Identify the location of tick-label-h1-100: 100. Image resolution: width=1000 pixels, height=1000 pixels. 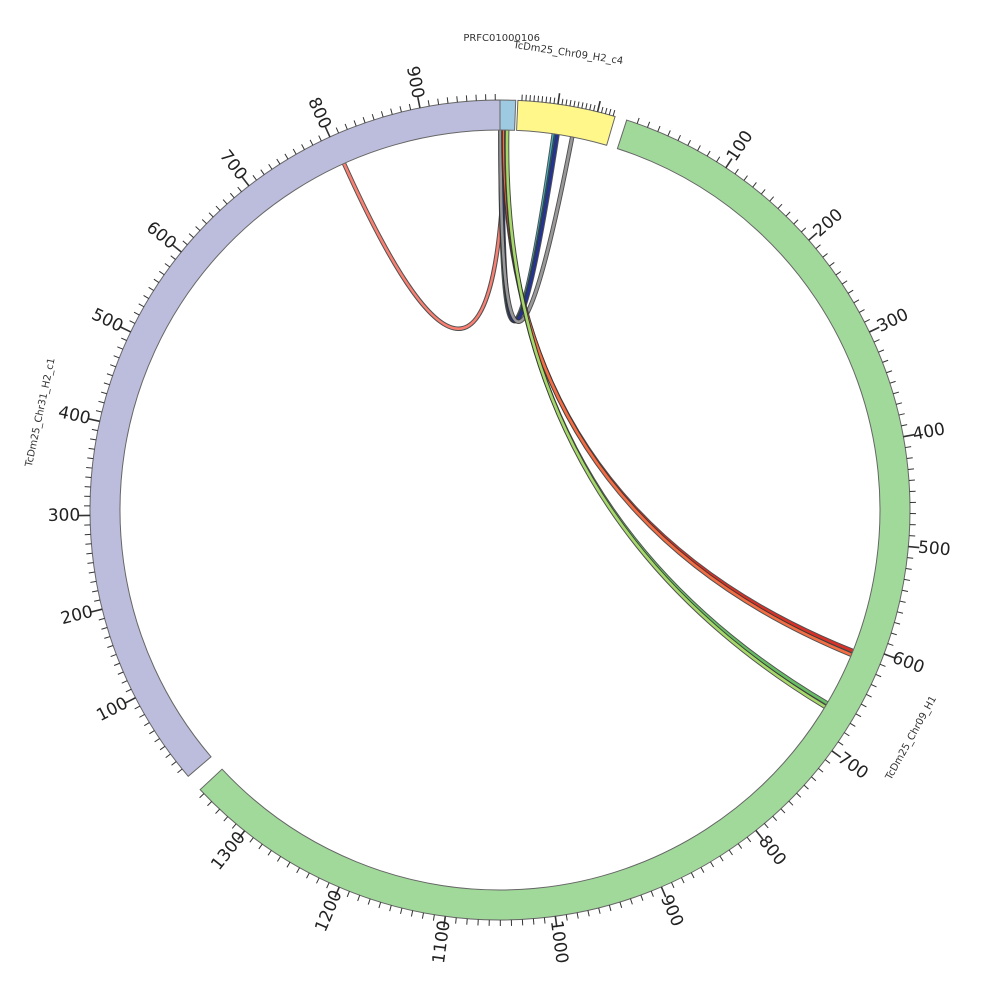
(740, 146).